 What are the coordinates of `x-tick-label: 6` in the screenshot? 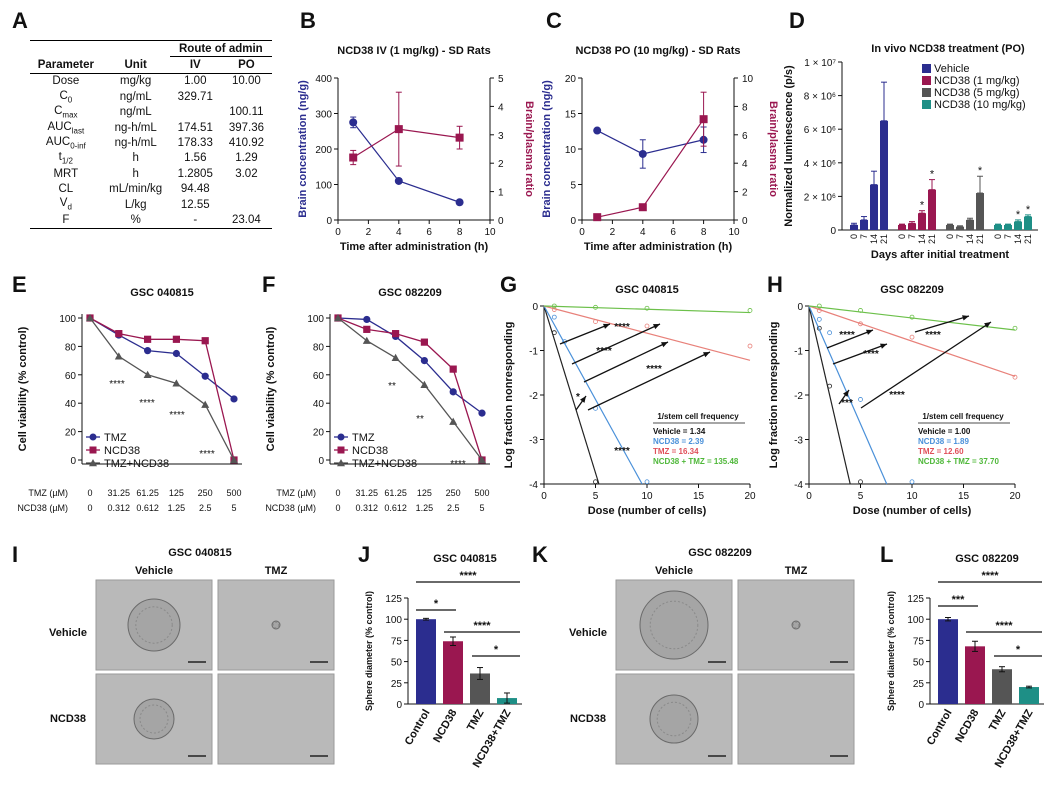 It's located at (429, 232).